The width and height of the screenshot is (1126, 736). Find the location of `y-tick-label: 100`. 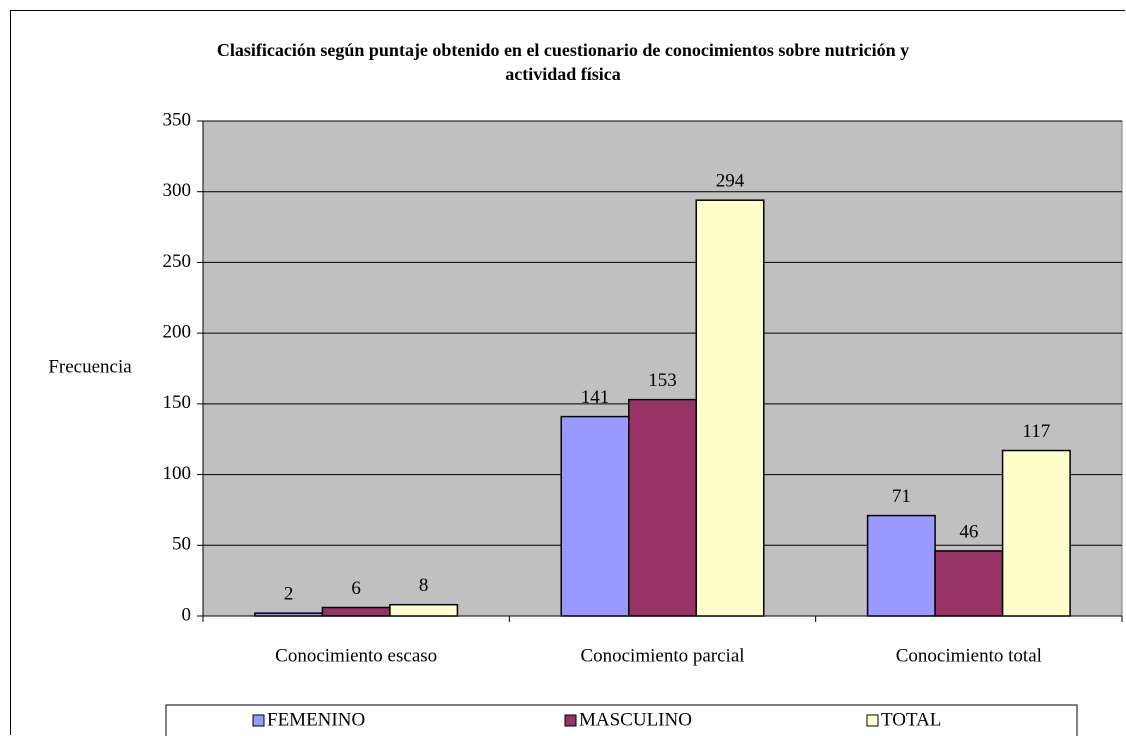

y-tick-label: 100 is located at coordinates (177, 473).